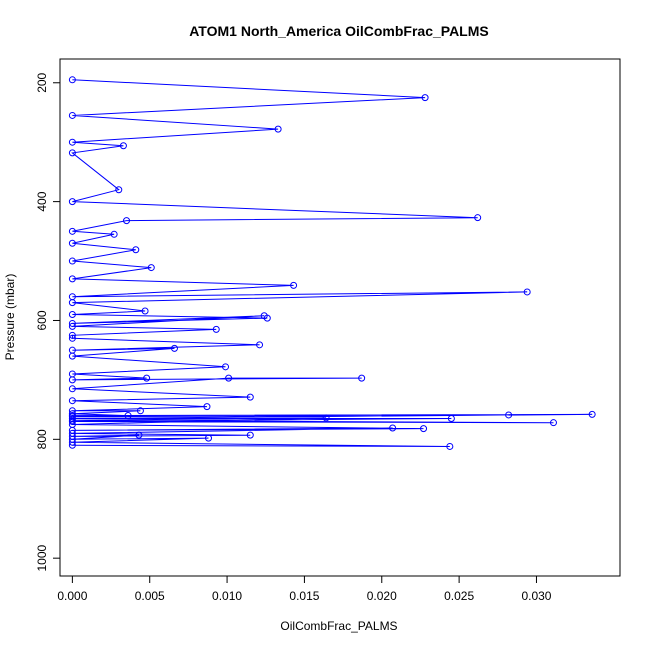 The width and height of the screenshot is (650, 650). What do you see at coordinates (382, 596) in the screenshot?
I see `x-tick-label: 0.020` at bounding box center [382, 596].